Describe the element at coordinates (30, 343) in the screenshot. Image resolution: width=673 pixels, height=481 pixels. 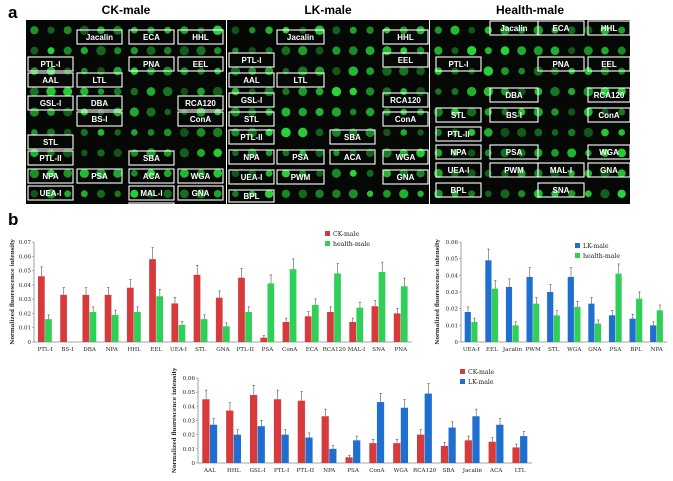
I see `y-tick-label: 0` at that location.